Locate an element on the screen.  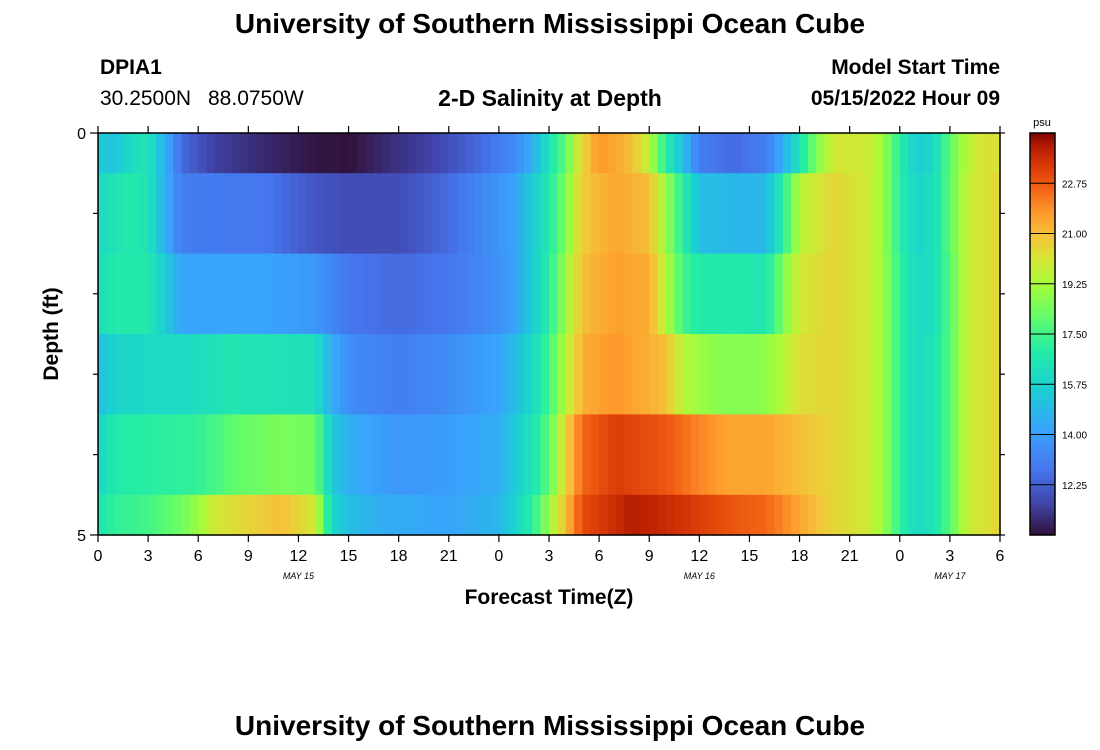
colorbar-tick-label: 21.00 is located at coordinates (1074, 235).